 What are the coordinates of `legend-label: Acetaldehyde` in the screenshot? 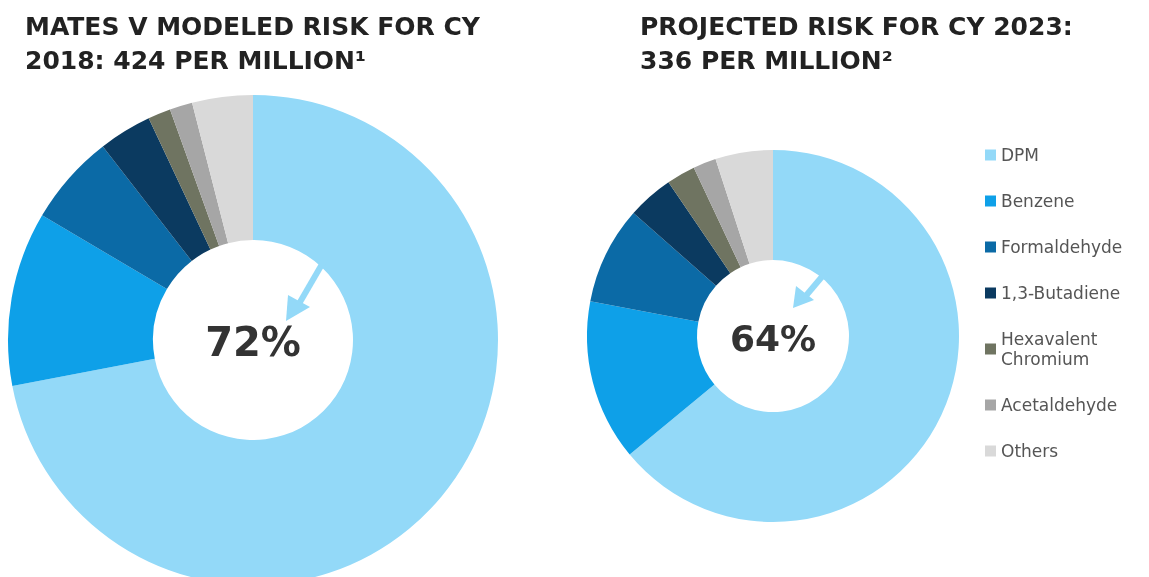 It's located at (1059, 405).